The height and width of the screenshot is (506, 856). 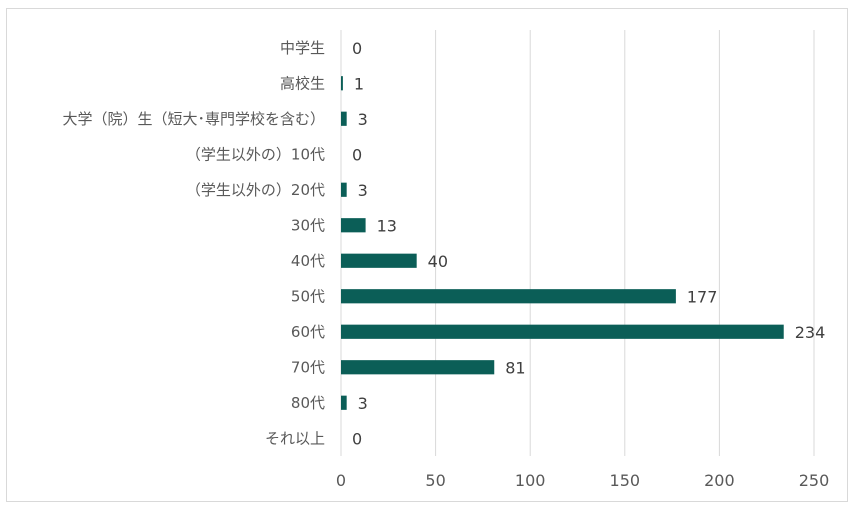 What do you see at coordinates (255, 154) in the screenshot?
I see `category-label: （学生以外の）10代` at bounding box center [255, 154].